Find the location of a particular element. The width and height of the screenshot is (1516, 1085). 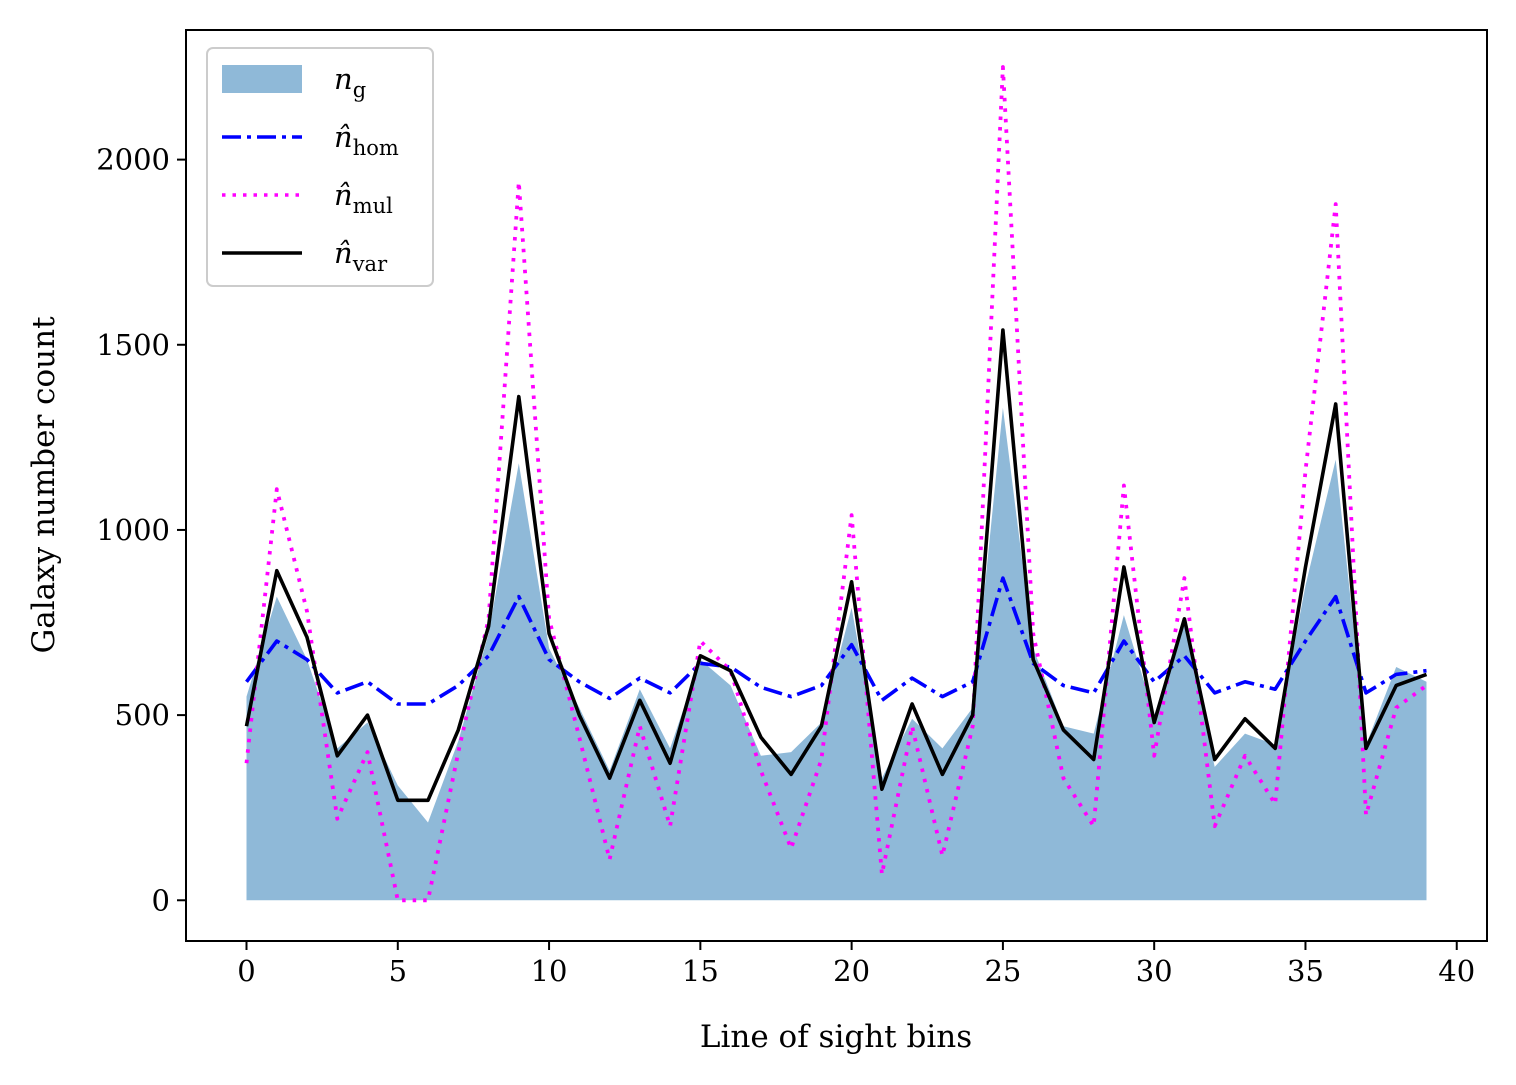

legend-item-n-g: ng is located at coordinates (294, 82).